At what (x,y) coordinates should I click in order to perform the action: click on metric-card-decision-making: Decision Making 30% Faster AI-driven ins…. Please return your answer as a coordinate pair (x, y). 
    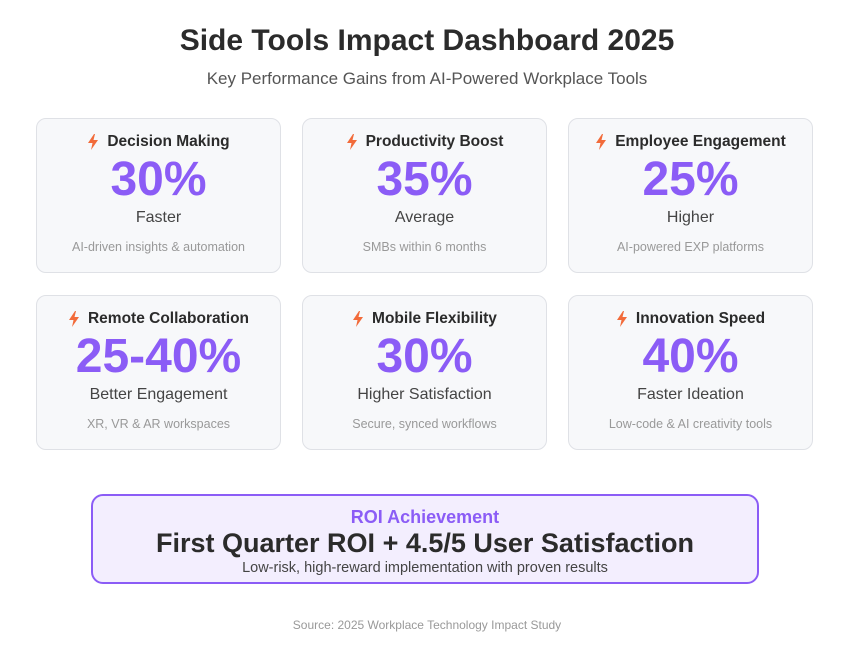
    Looking at the image, I should click on (158, 195).